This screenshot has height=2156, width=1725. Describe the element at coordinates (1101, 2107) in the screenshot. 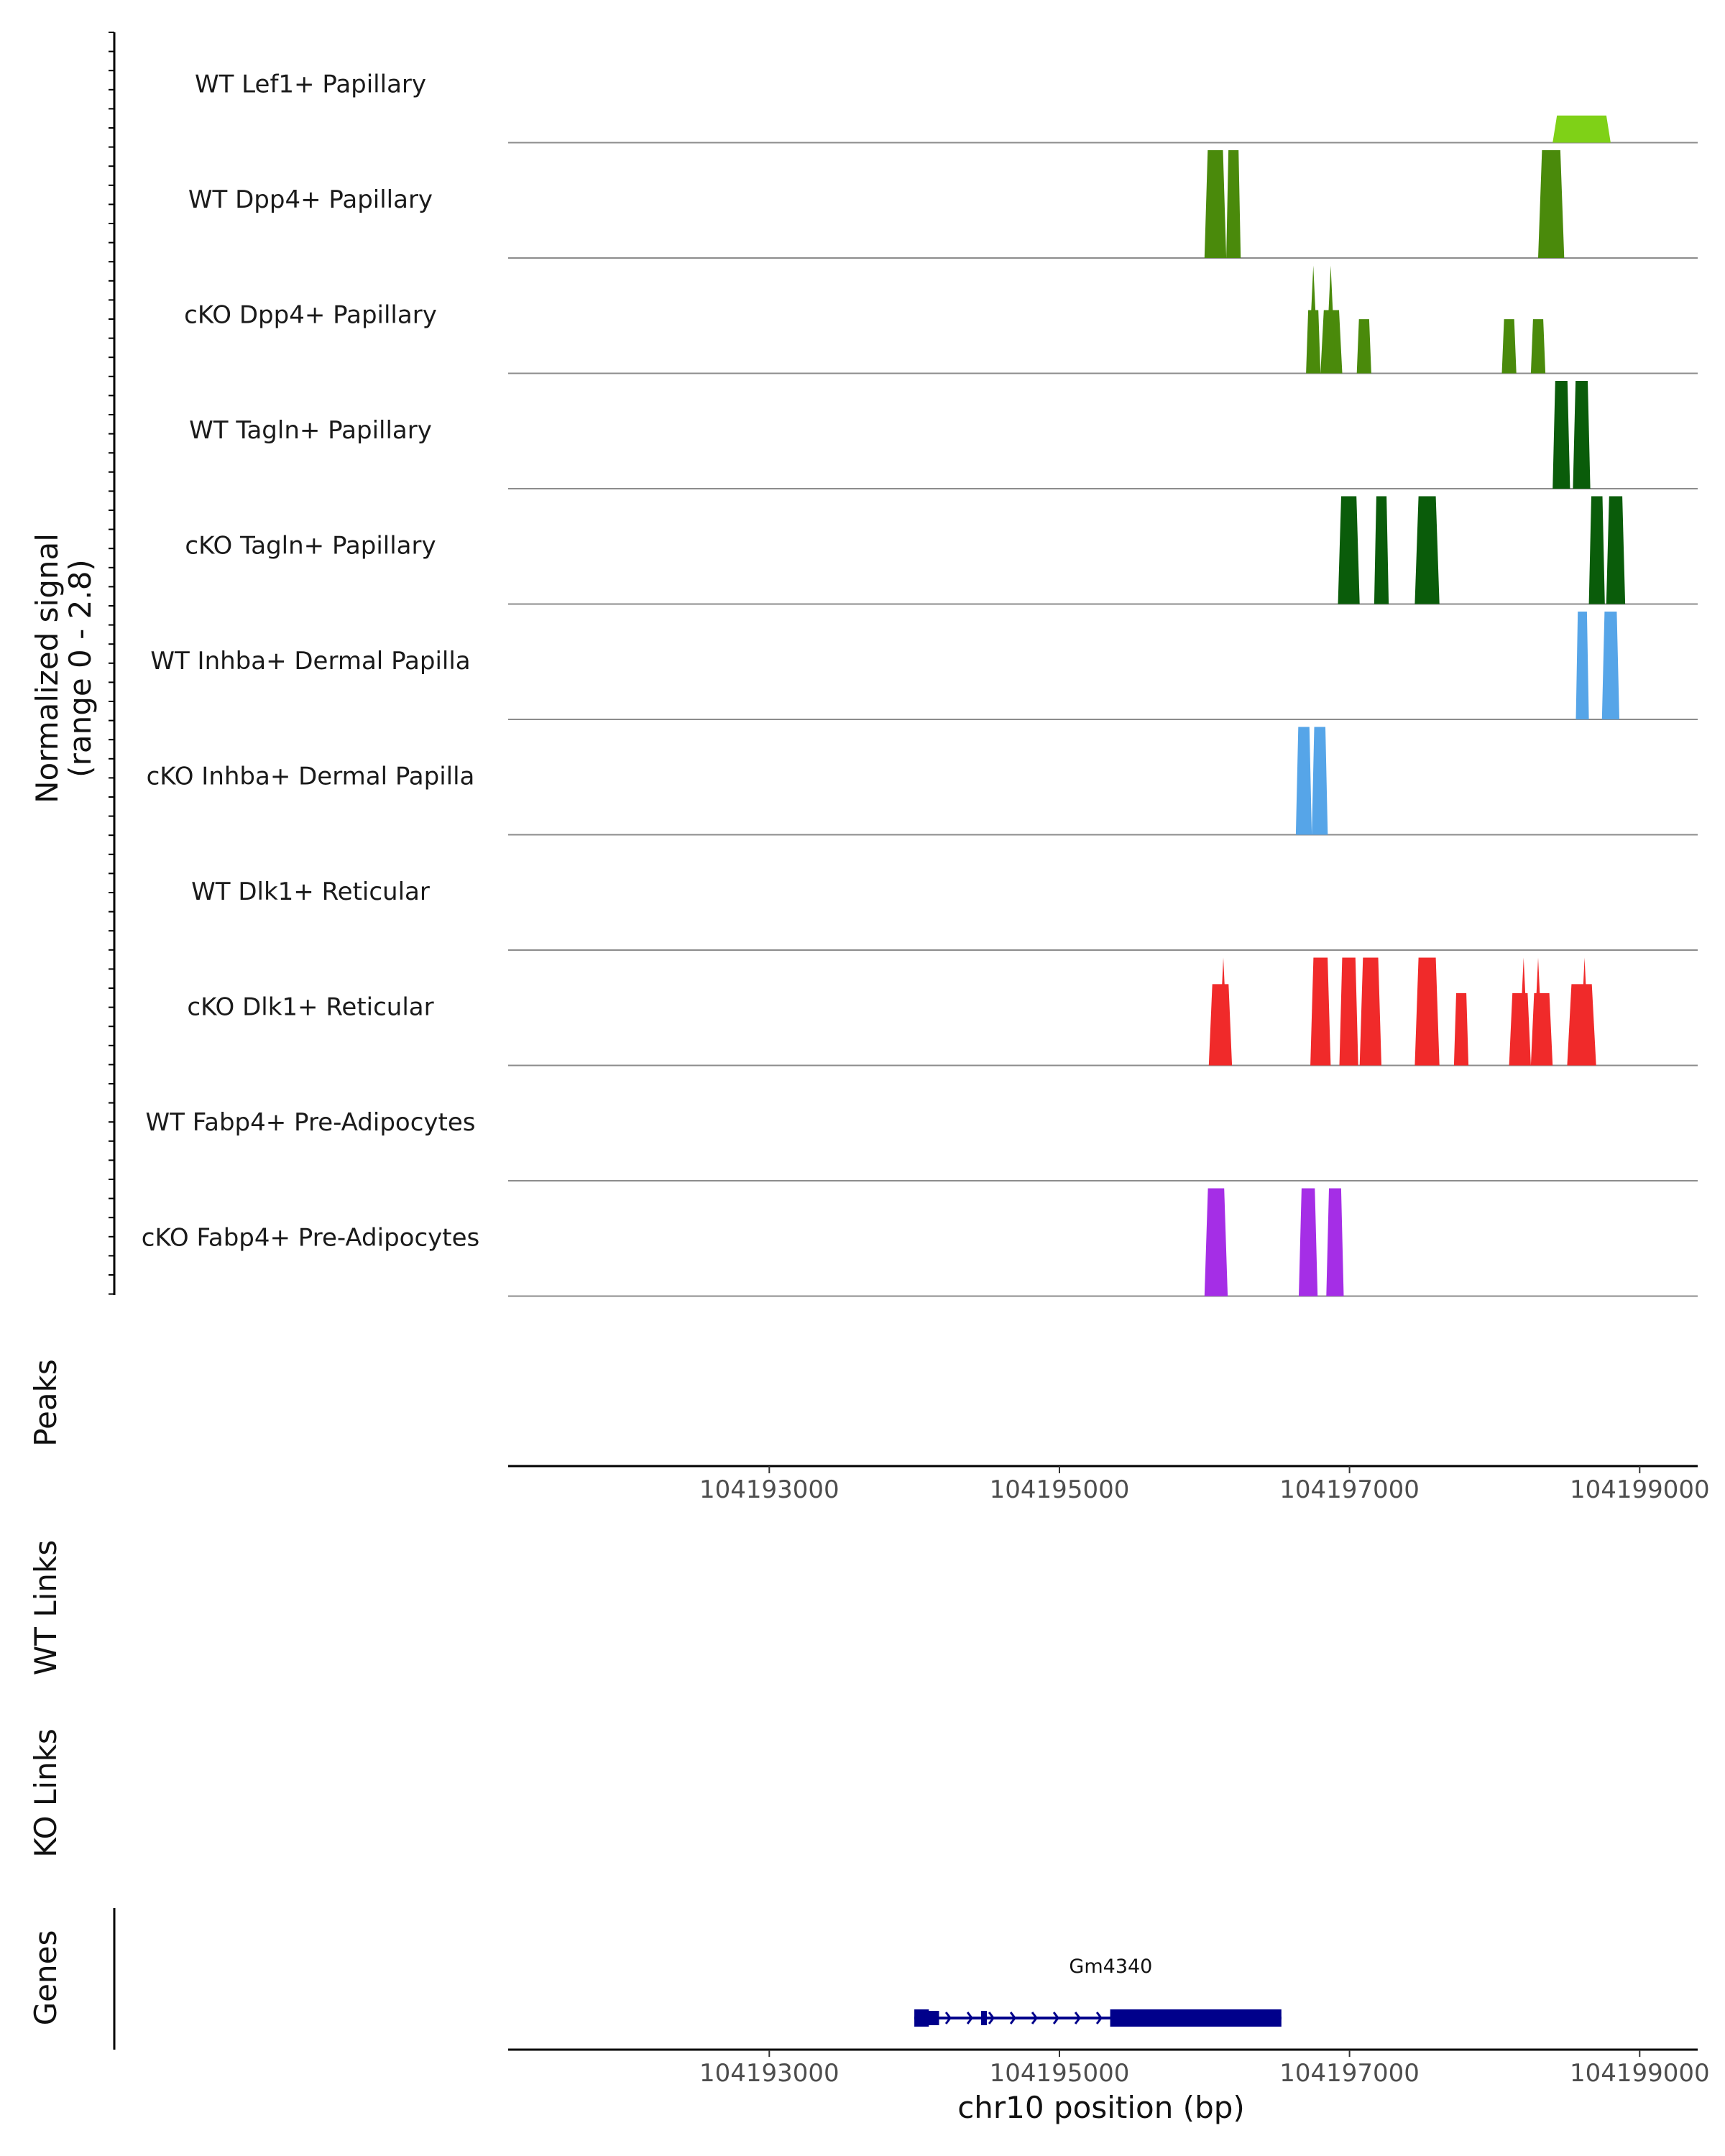

I see `x-axis-title: chr10 position (bp)` at that location.